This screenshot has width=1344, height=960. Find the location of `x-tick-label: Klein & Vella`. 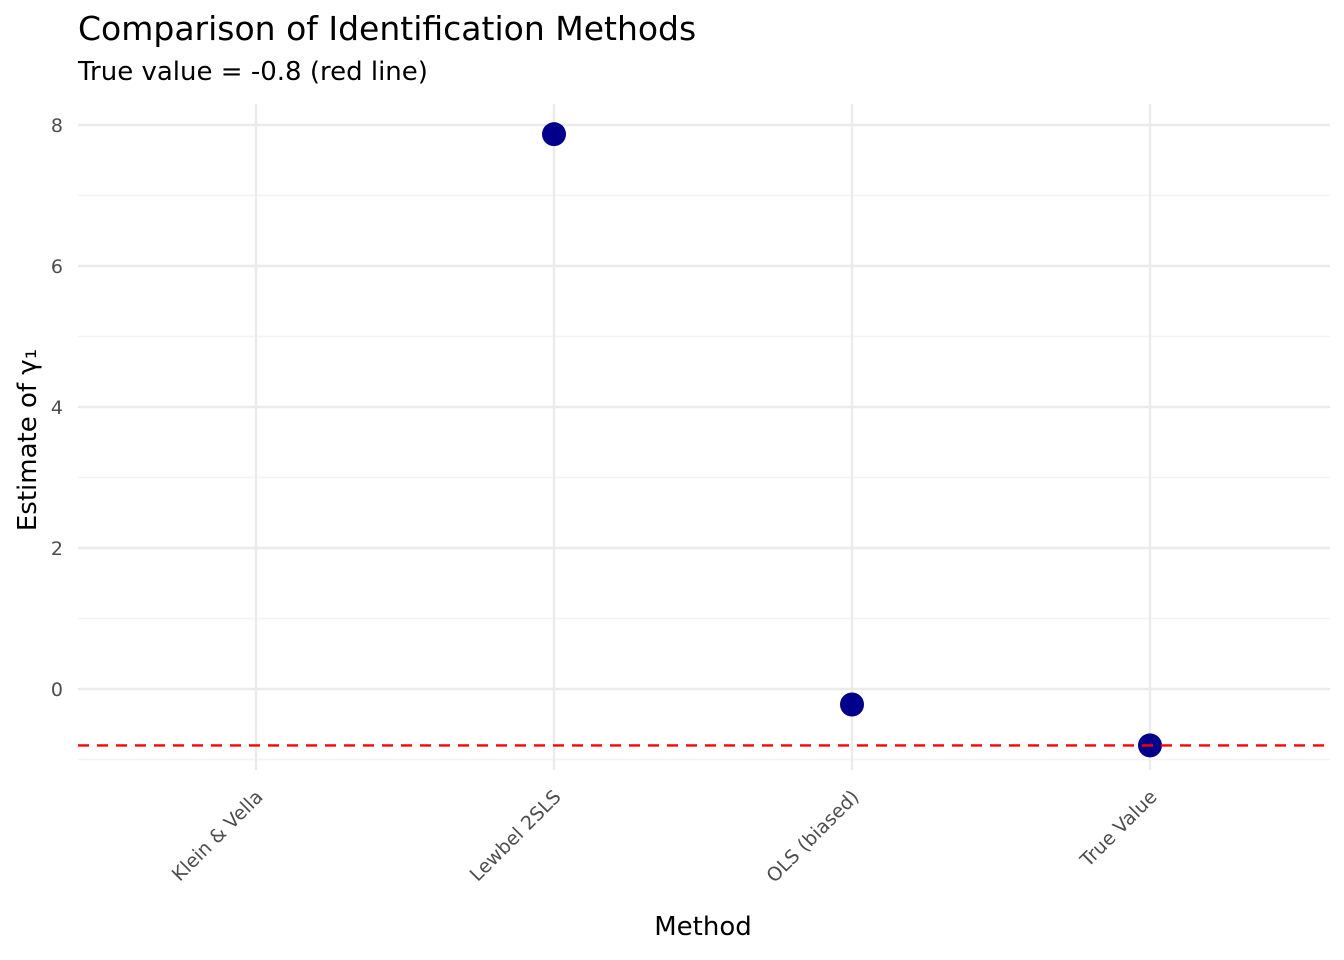

x-tick-label: Klein & Vella is located at coordinates (218, 836).